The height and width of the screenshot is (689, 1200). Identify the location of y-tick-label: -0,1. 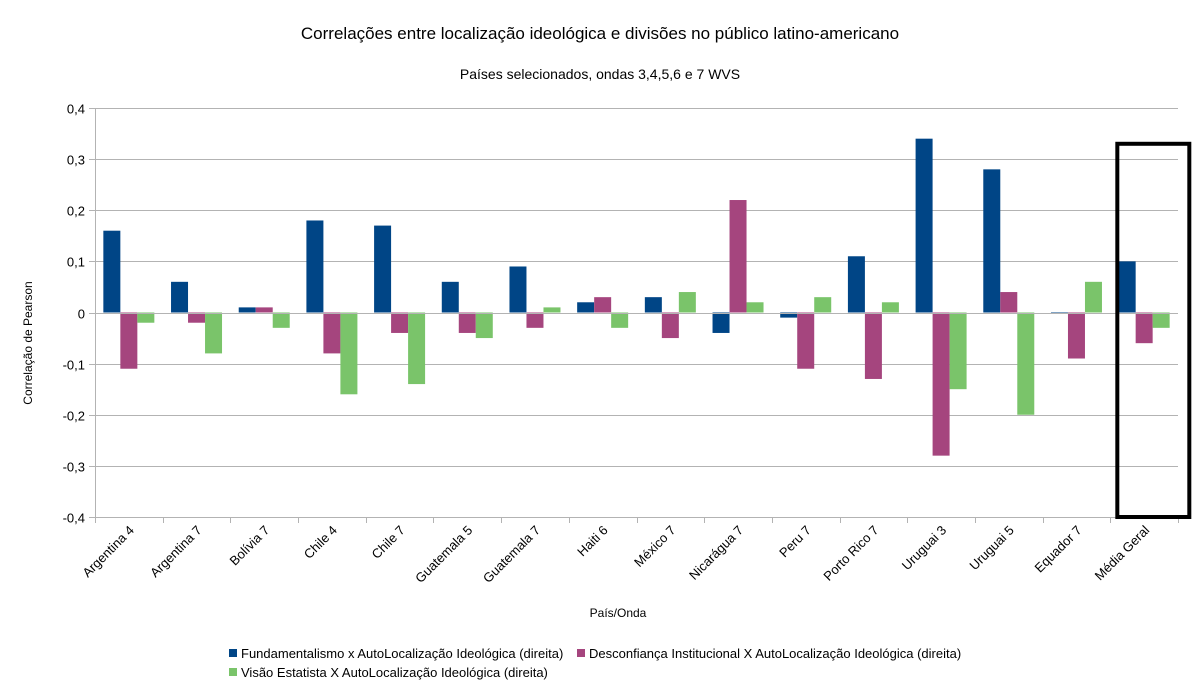
(74, 365).